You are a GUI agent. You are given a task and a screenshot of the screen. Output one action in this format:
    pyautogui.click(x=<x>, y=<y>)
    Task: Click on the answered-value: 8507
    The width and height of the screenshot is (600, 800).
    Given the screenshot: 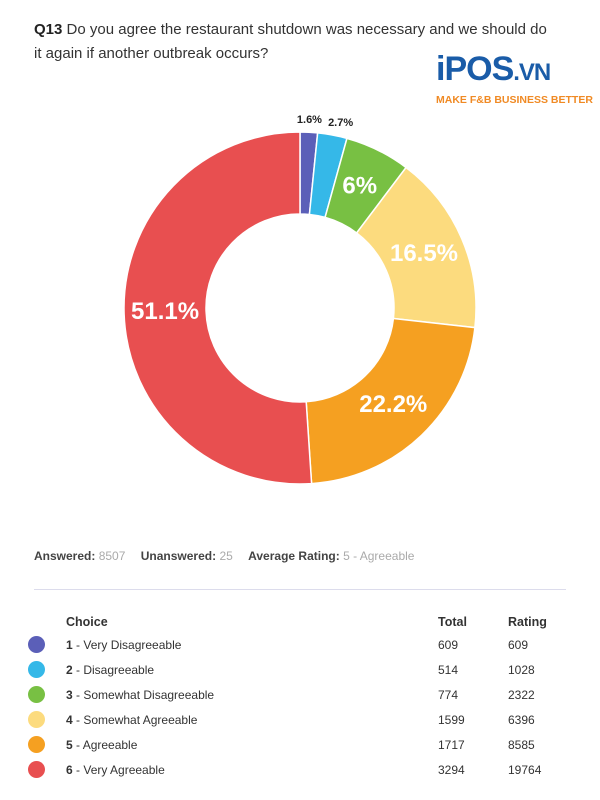 What is the action you would take?
    pyautogui.click(x=112, y=556)
    